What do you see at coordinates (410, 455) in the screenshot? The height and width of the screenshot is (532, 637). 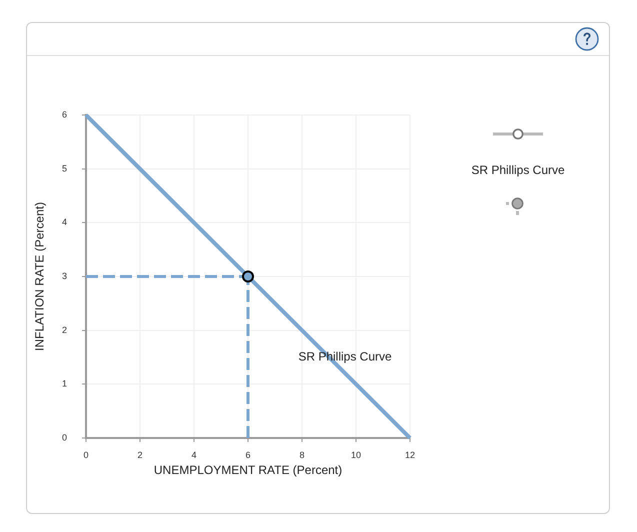 I see `x-tick-label: 12` at bounding box center [410, 455].